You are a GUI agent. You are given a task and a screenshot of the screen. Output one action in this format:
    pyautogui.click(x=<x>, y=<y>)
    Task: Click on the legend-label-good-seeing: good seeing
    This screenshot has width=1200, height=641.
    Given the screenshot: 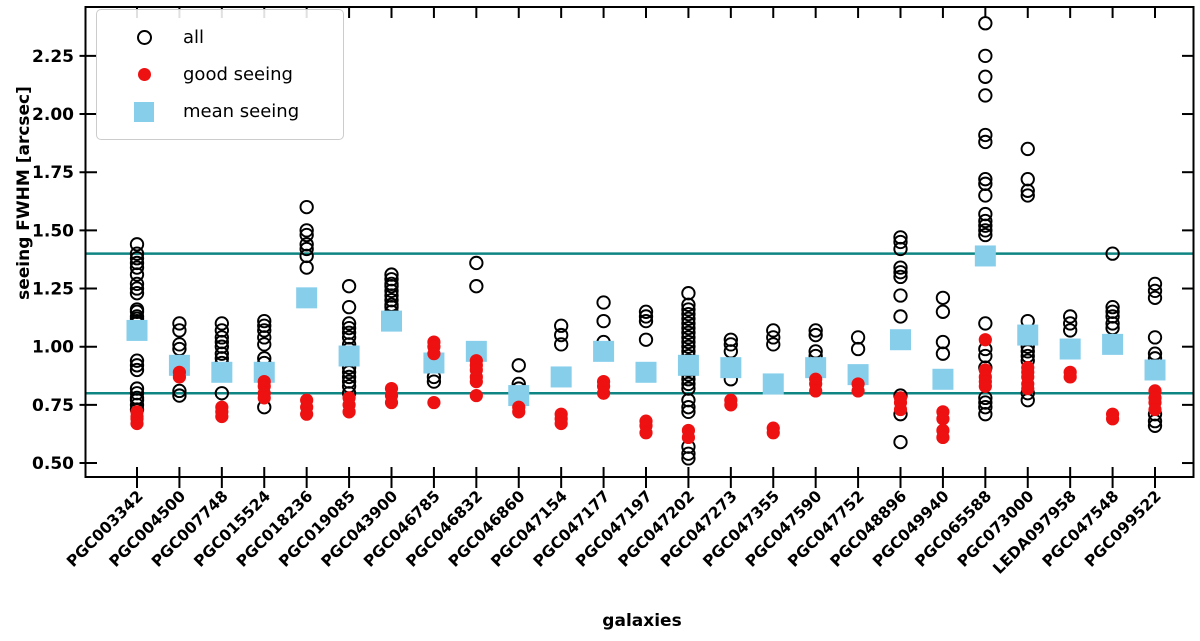 What is the action you would take?
    pyautogui.click(x=238, y=74)
    